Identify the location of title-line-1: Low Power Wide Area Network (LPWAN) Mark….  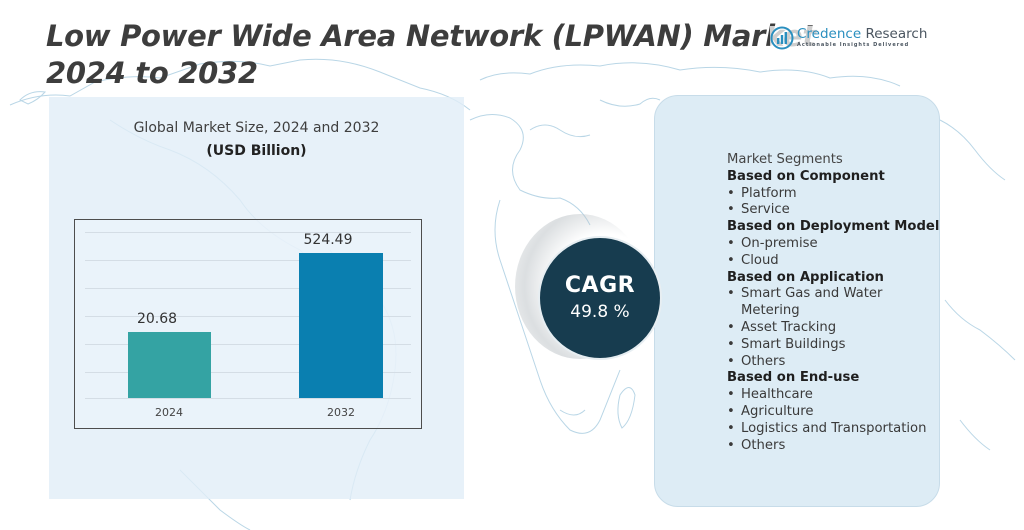
(431, 36).